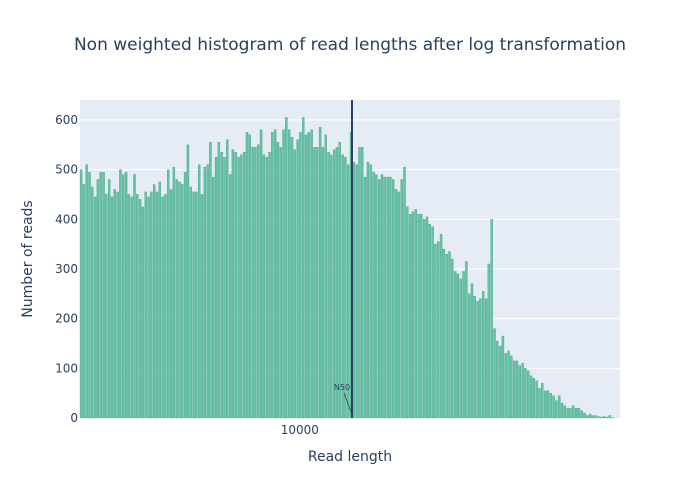  What do you see at coordinates (66, 368) in the screenshot?
I see `y-tick-label: 100` at bounding box center [66, 368].